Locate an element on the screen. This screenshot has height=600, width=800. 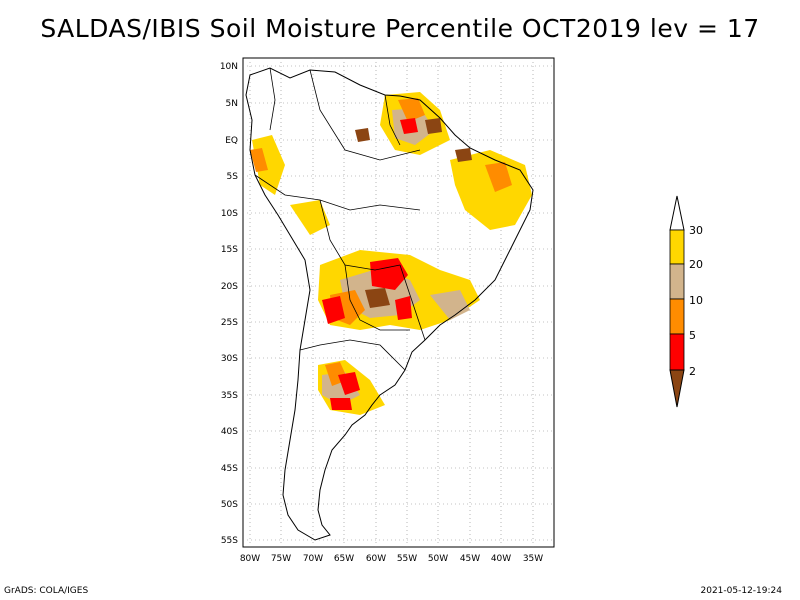
footer-timestamp: 2021-05-12-19:24 is located at coordinates (741, 591).